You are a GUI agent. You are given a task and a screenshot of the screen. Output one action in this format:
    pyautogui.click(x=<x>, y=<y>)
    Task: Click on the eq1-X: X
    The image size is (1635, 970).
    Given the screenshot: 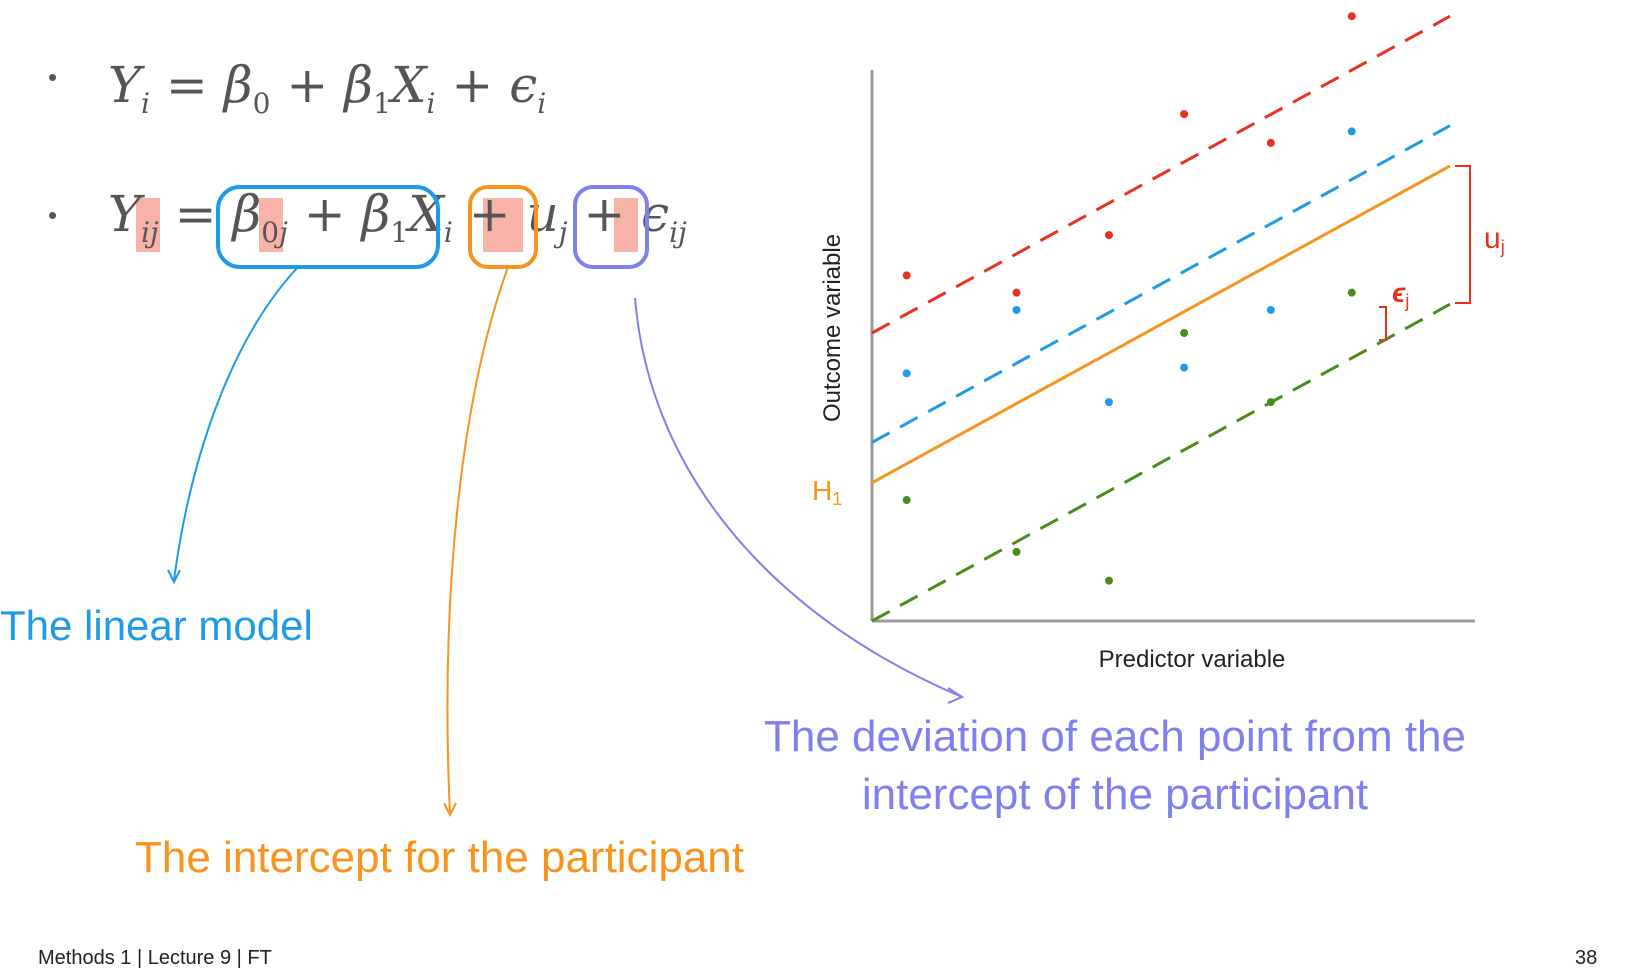 What is the action you would take?
    pyautogui.click(x=408, y=85)
    